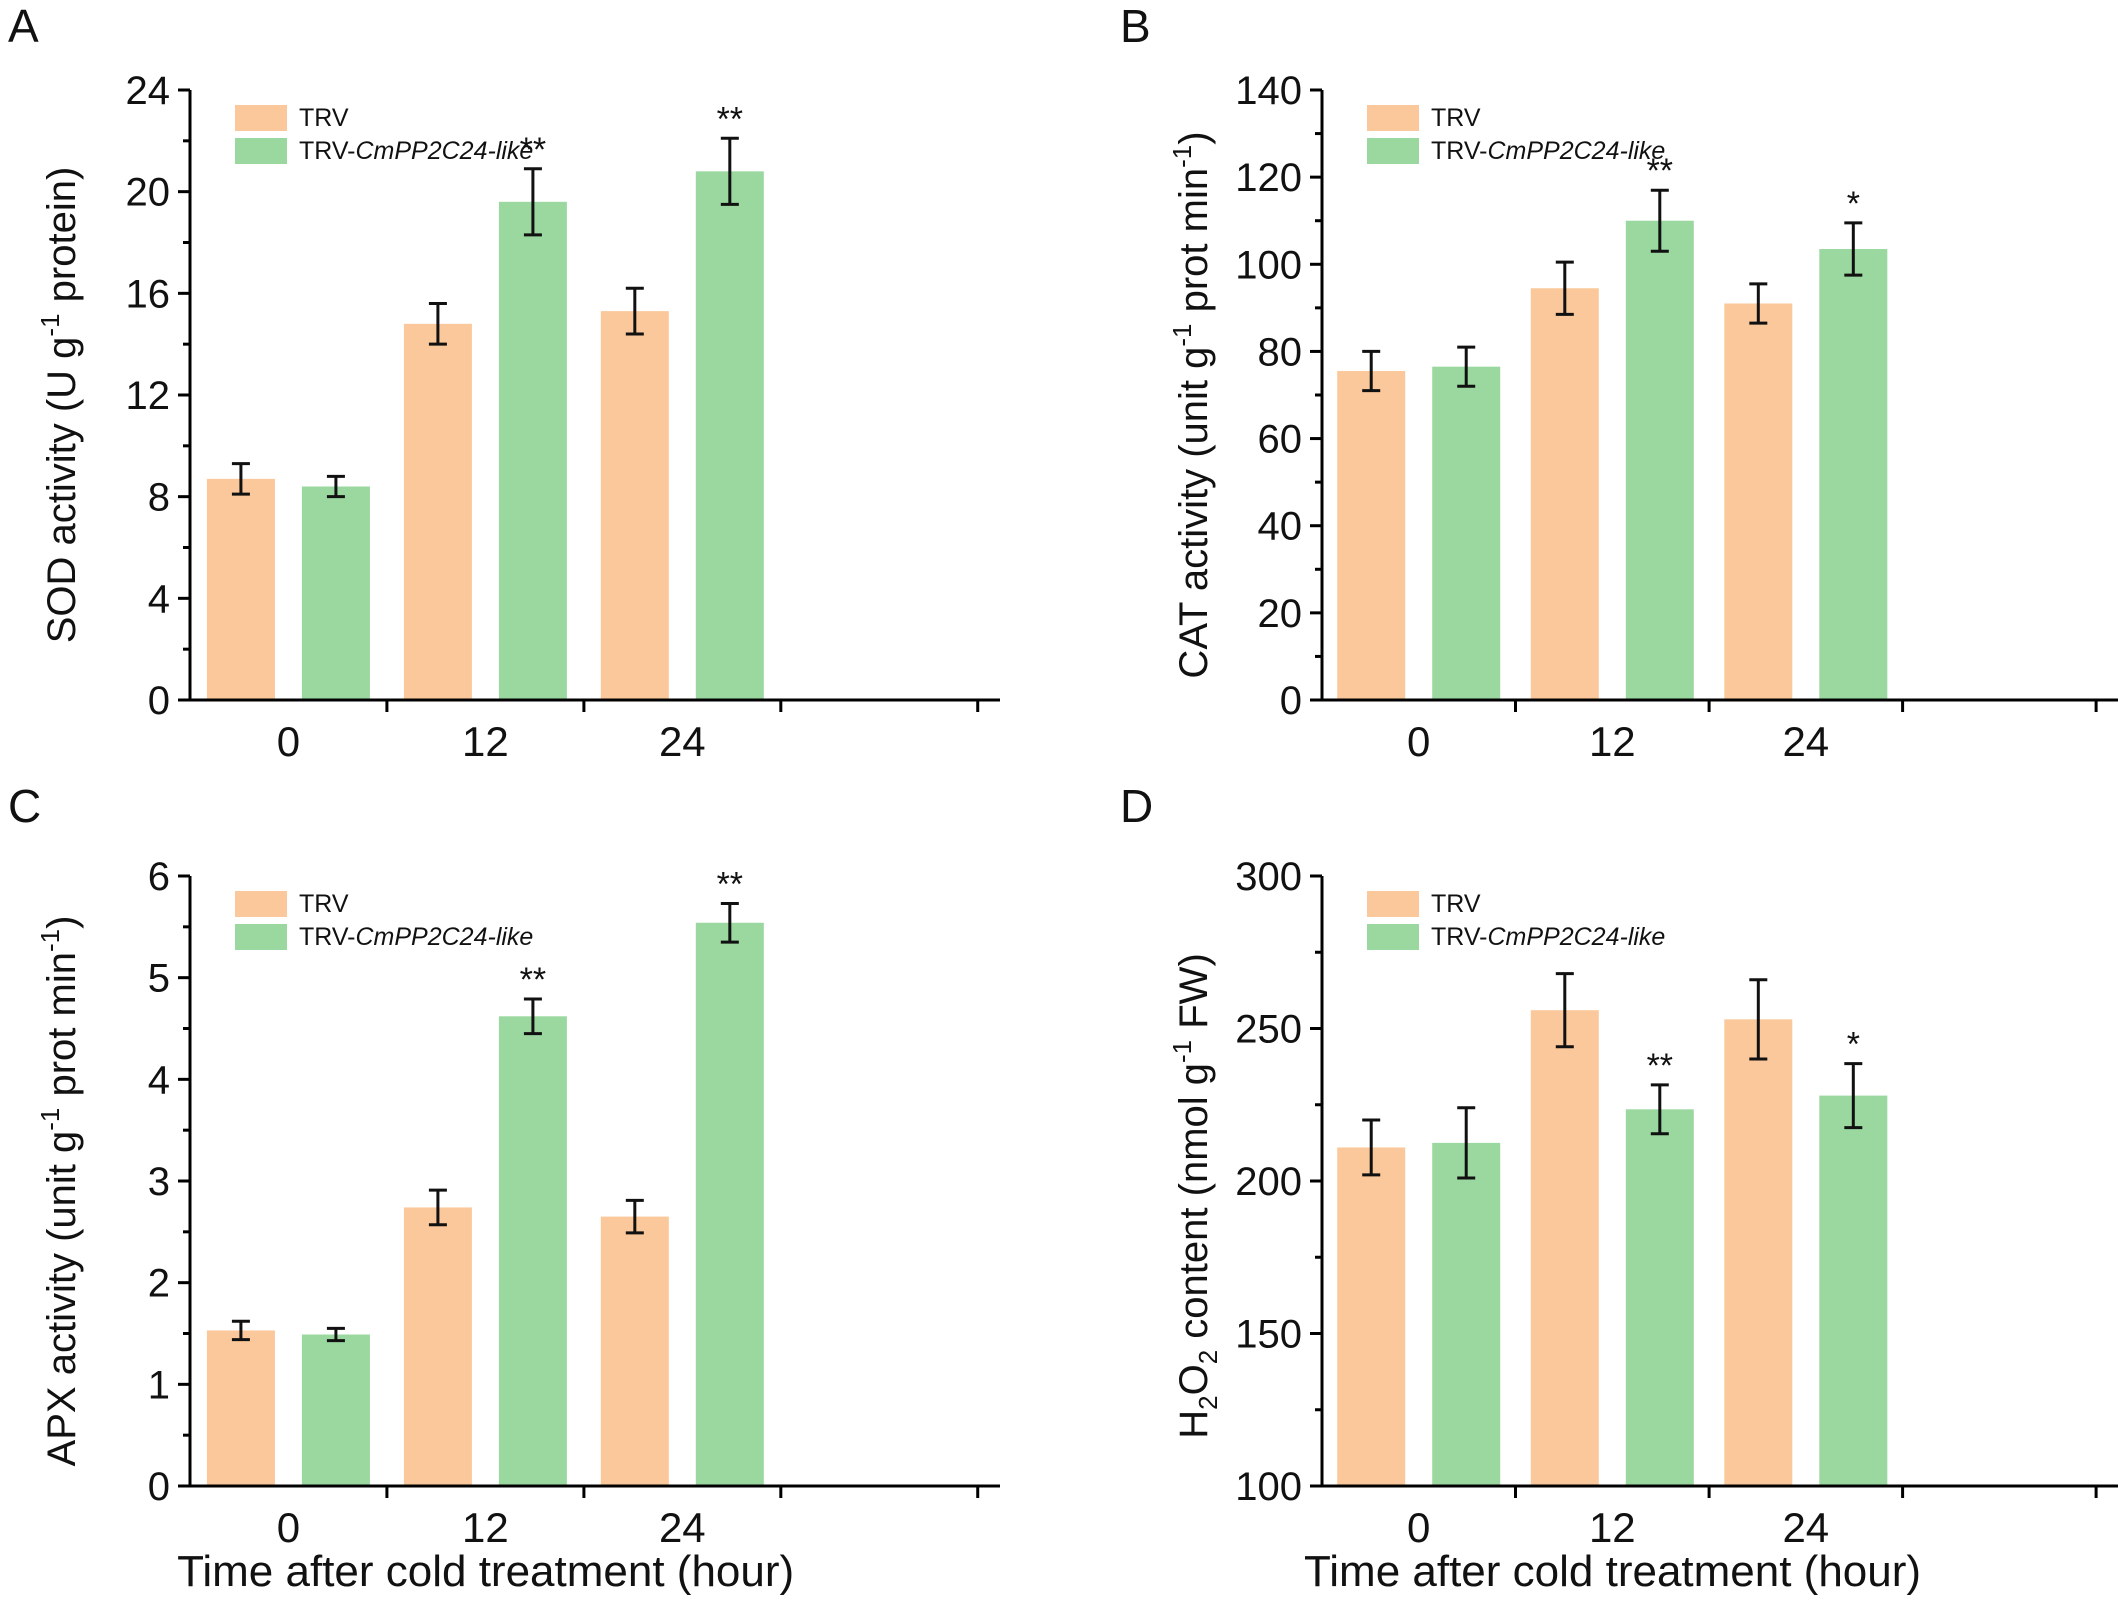 This screenshot has width=2128, height=1608. What do you see at coordinates (159, 498) in the screenshot?
I see `y-tick-label: 8` at bounding box center [159, 498].